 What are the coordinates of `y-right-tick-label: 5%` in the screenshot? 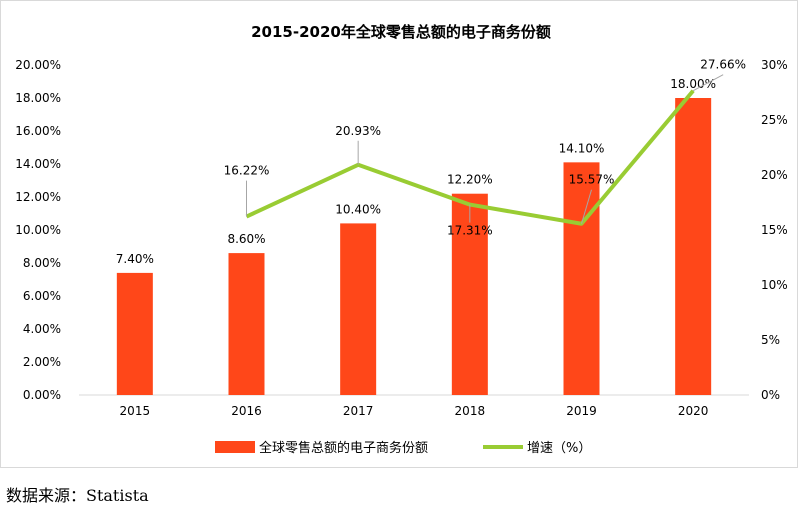 It's located at (770, 340).